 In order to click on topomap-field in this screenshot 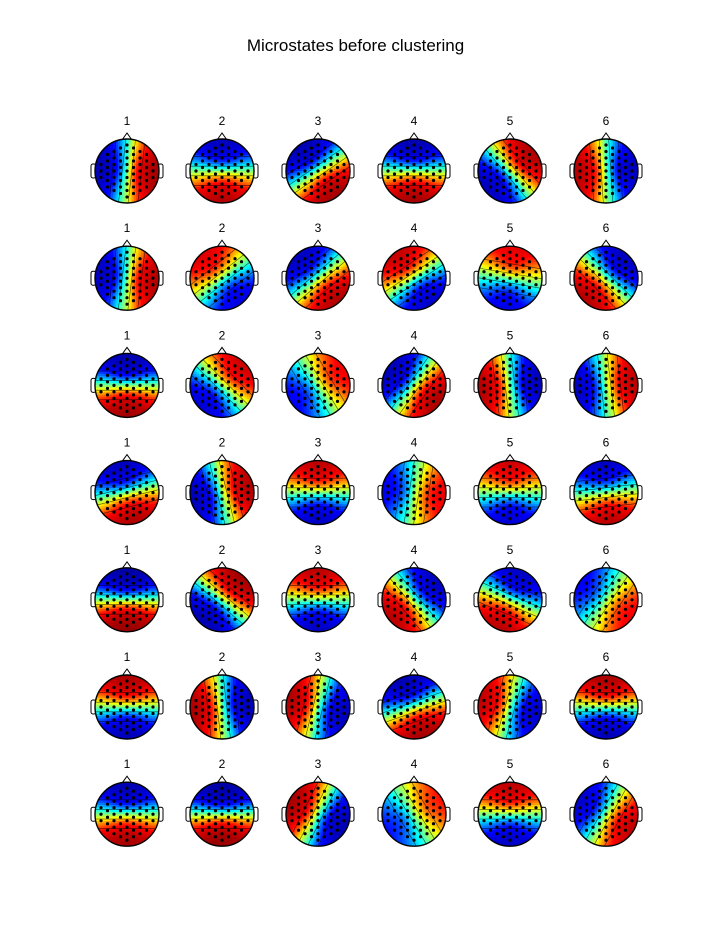, I will do `click(127, 707)`.